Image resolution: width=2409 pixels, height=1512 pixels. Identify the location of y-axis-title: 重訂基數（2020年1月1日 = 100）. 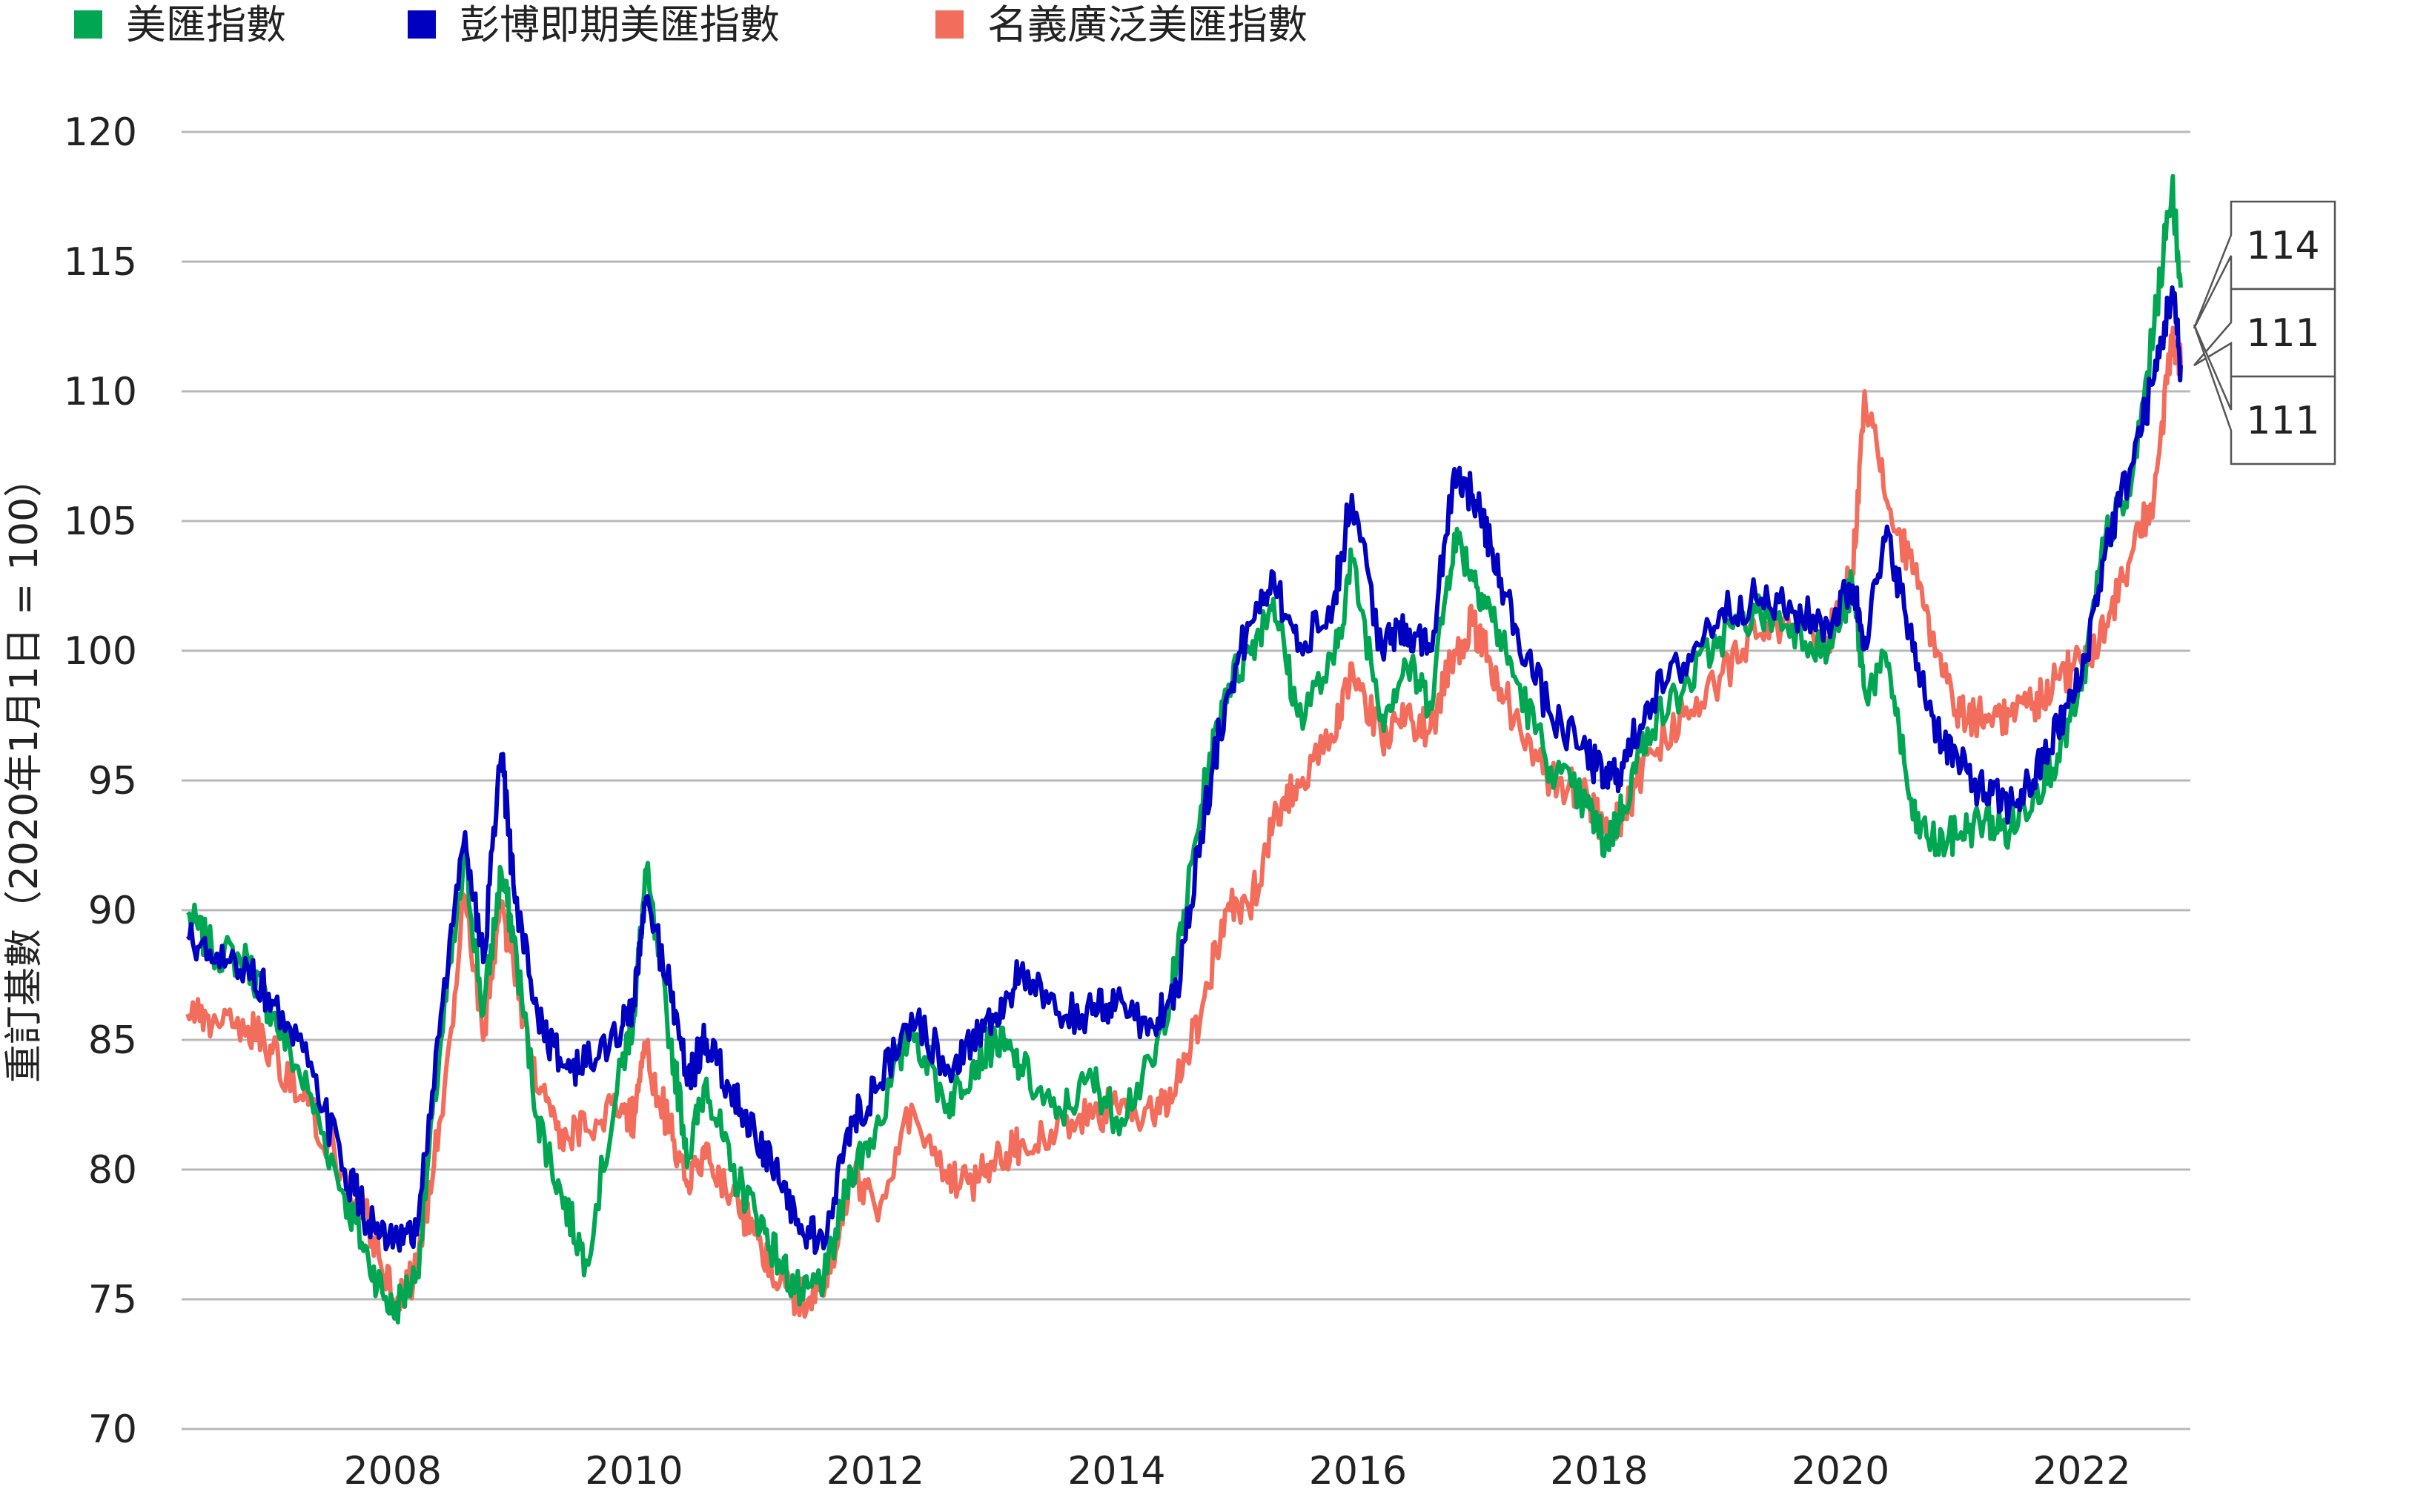
(24, 771).